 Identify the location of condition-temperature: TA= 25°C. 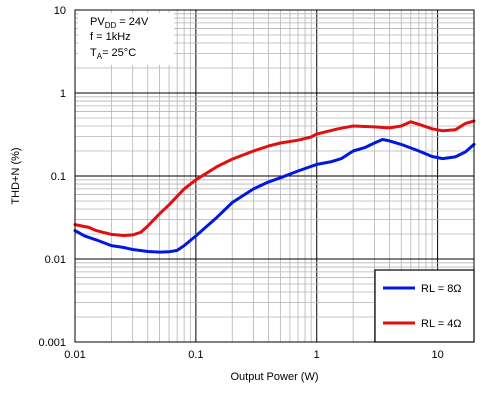
(113, 54).